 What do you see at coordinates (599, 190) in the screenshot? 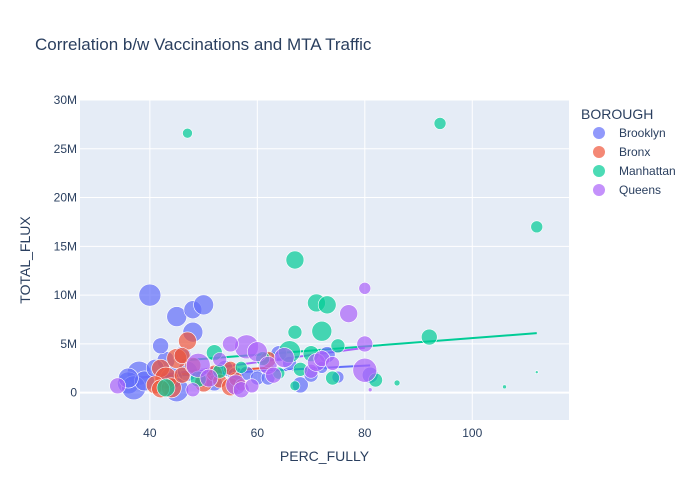
I see `legend-marker-queens` at bounding box center [599, 190].